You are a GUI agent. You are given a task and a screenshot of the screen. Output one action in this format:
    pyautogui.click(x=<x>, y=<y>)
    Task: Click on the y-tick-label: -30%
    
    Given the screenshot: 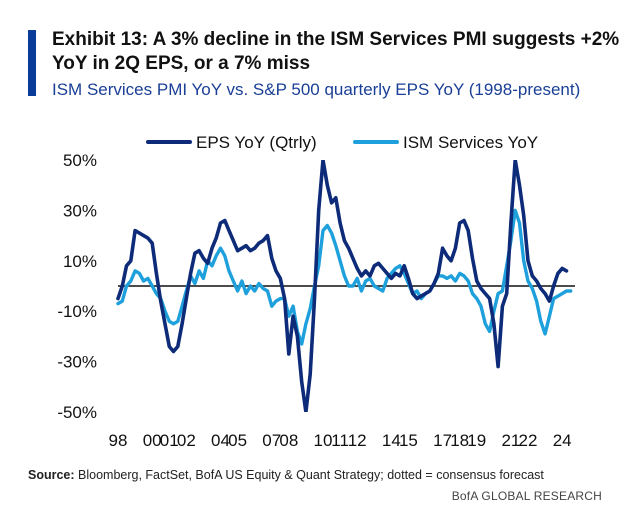 What is the action you would take?
    pyautogui.click(x=77, y=362)
    